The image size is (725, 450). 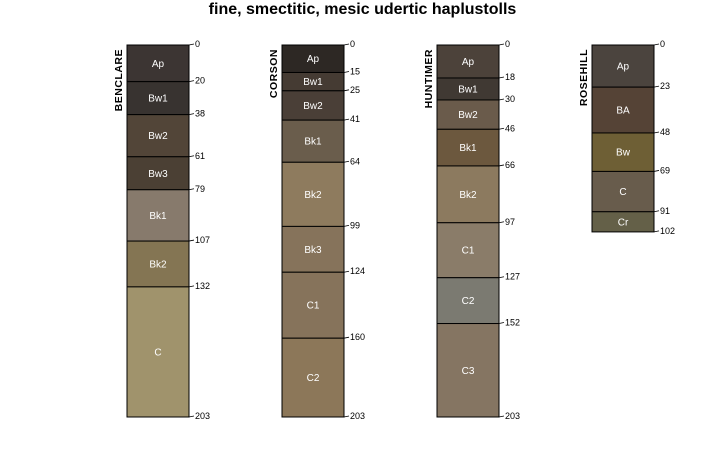 I want to click on horizon-bw3, so click(x=158, y=173).